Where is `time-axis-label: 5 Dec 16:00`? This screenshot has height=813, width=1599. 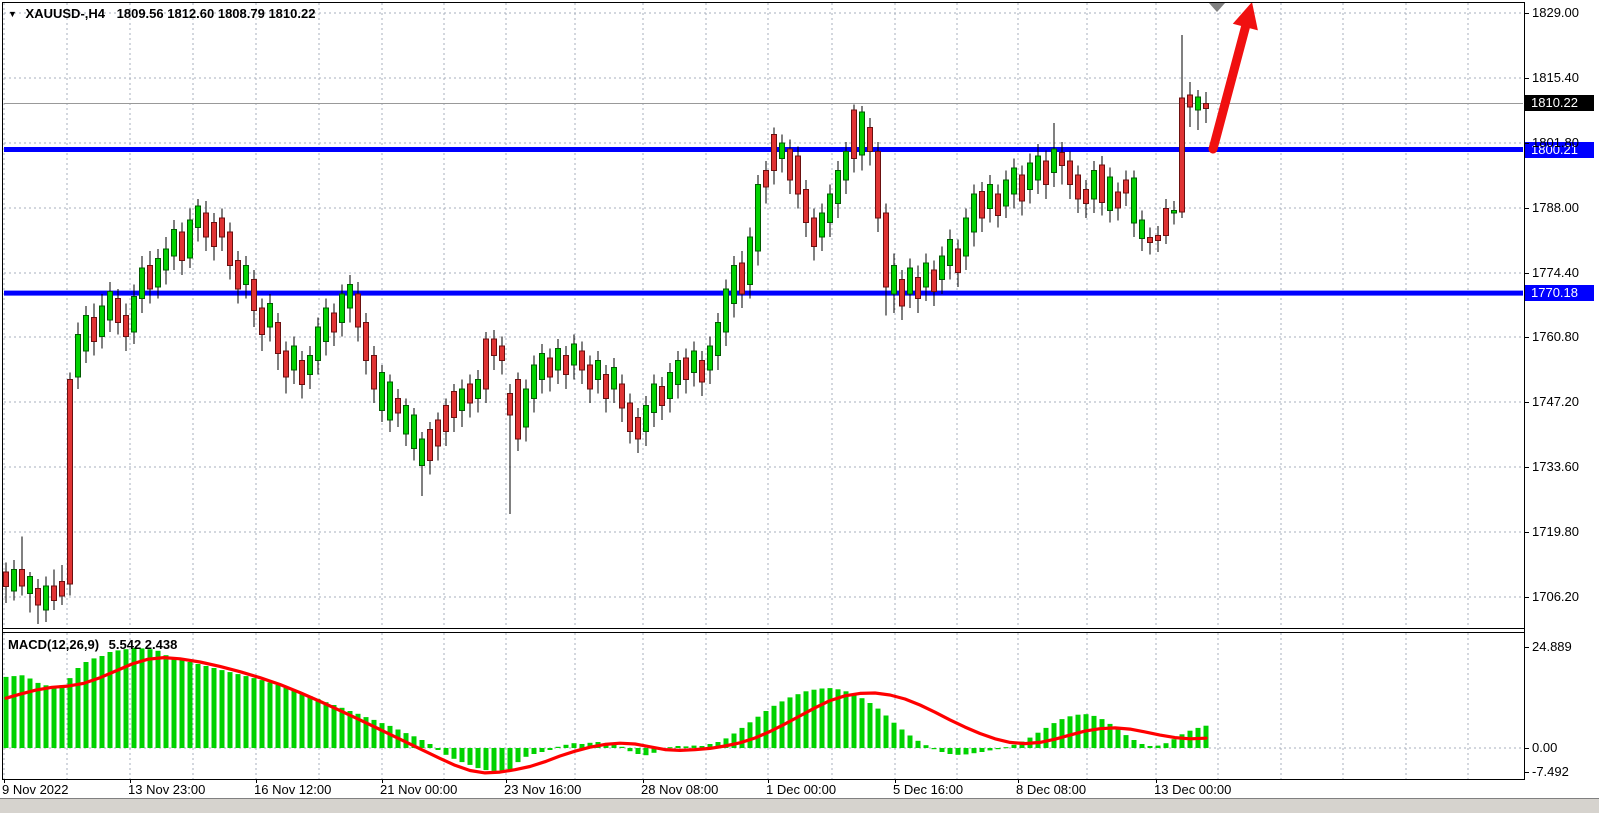
time-axis-label: 5 Dec 16:00 is located at coordinates (928, 789).